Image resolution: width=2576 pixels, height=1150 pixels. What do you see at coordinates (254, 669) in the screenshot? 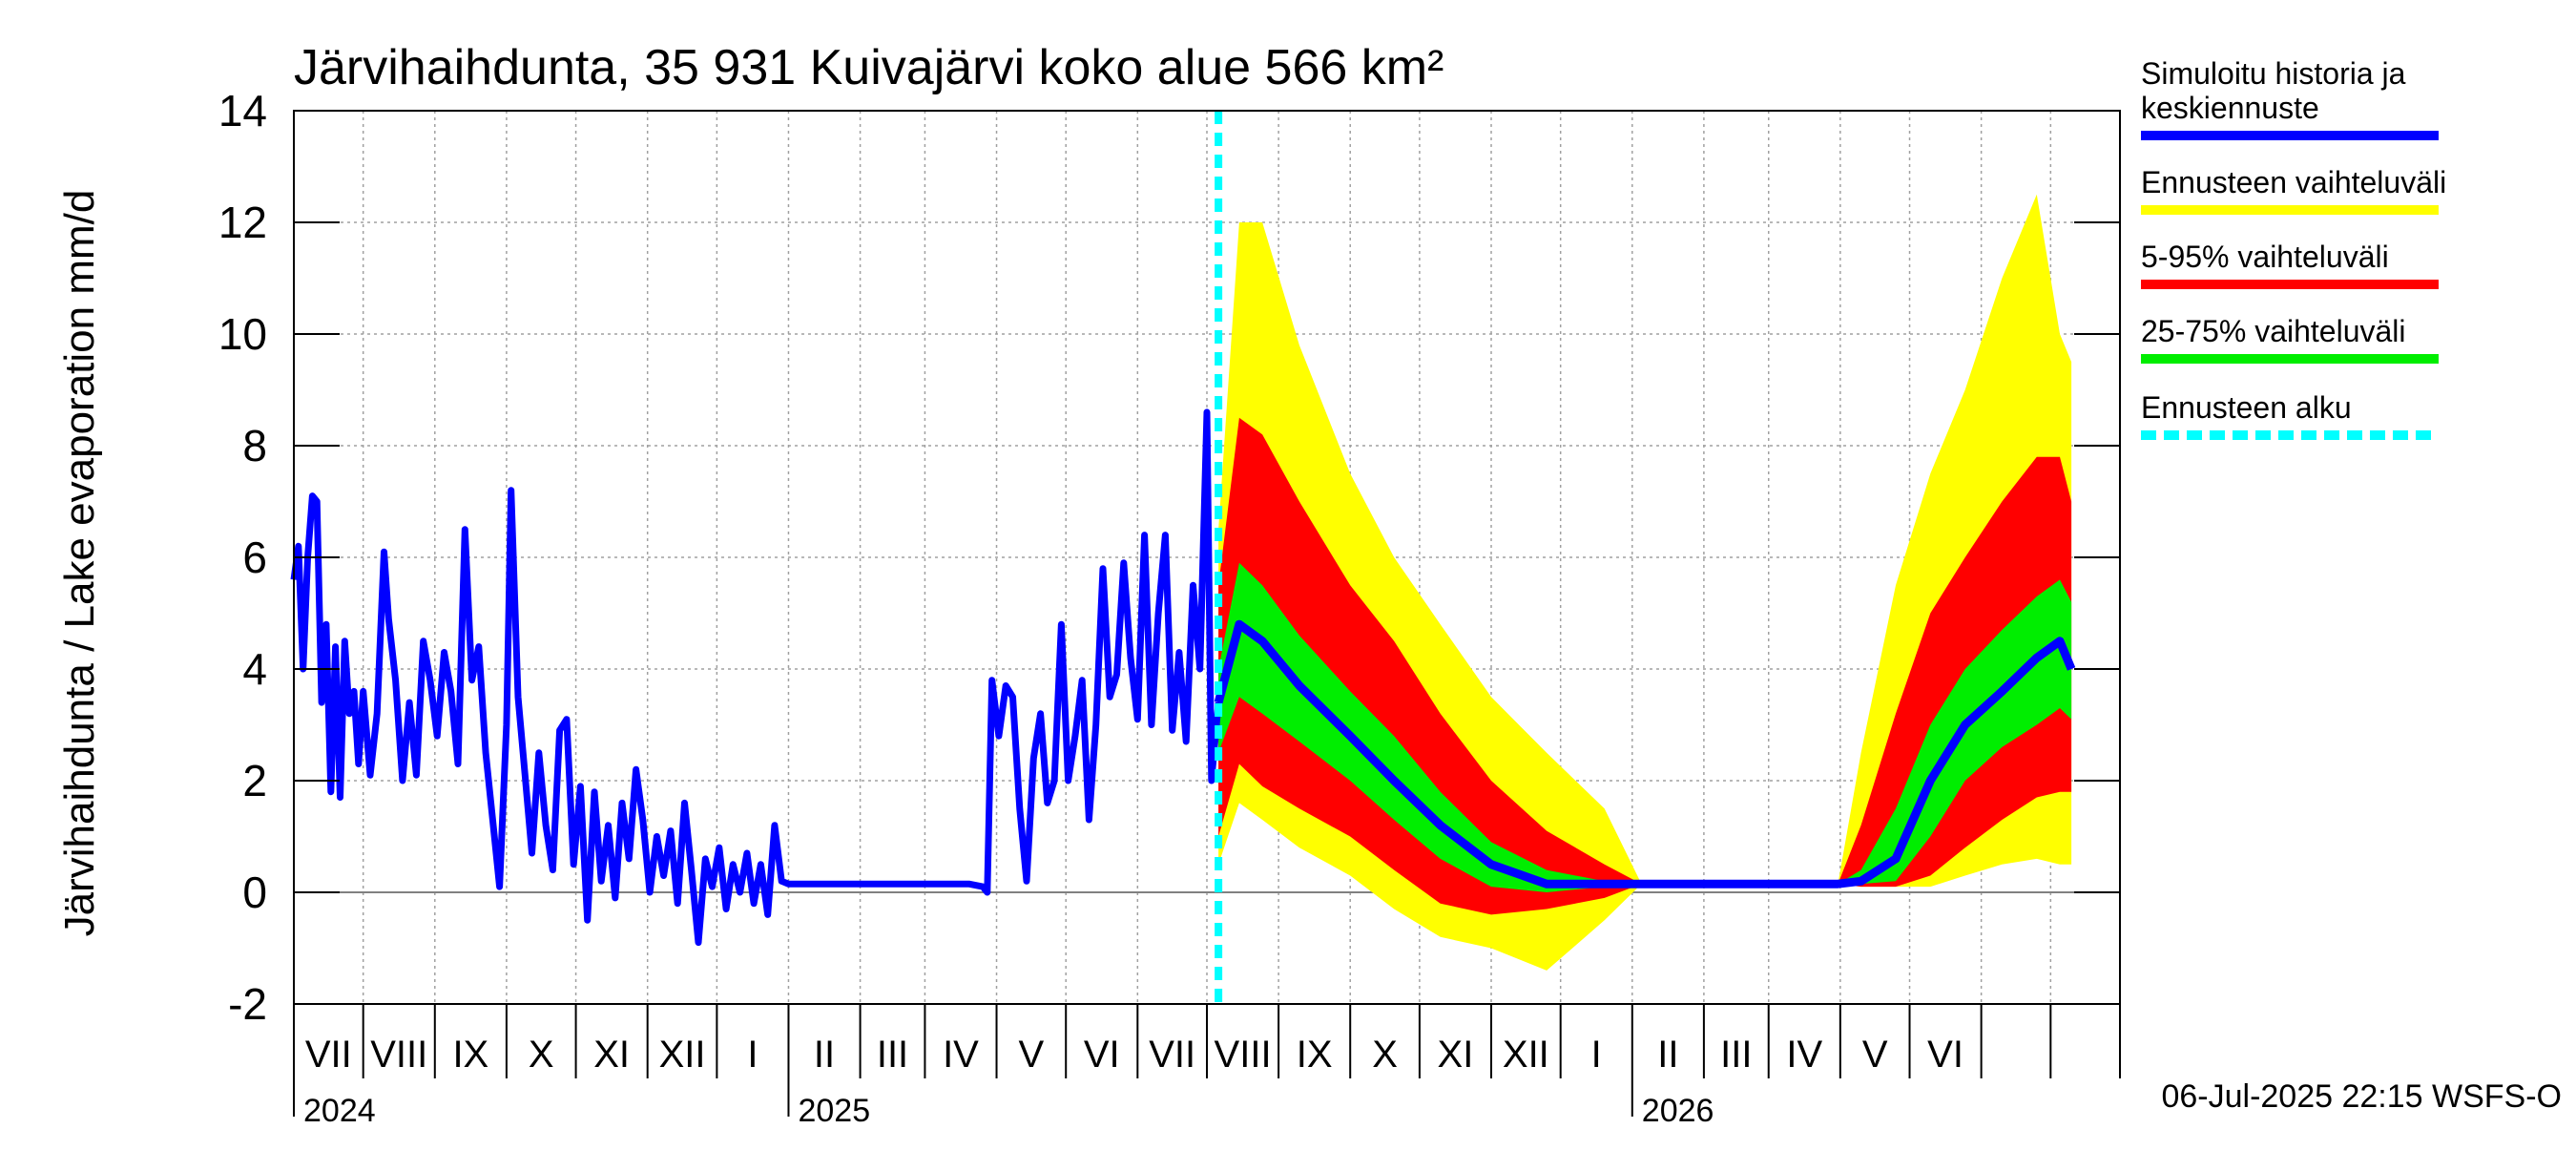
I see `y-tick-label: 4` at bounding box center [254, 669].